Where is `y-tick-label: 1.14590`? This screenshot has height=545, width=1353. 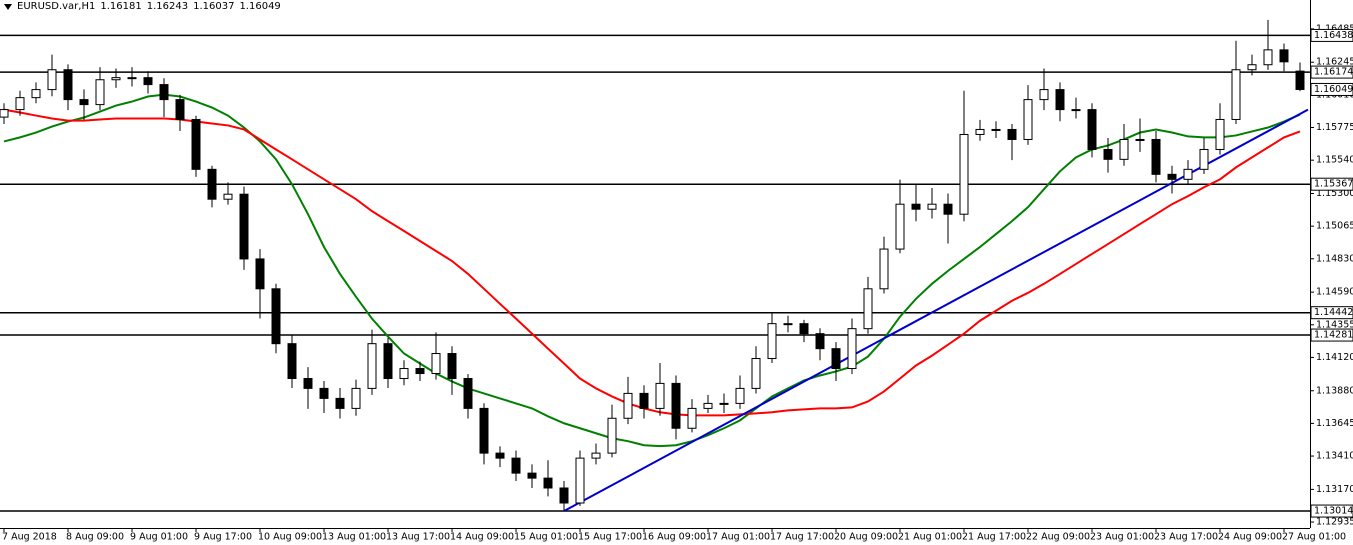 y-tick-label: 1.14590 is located at coordinates (1334, 292).